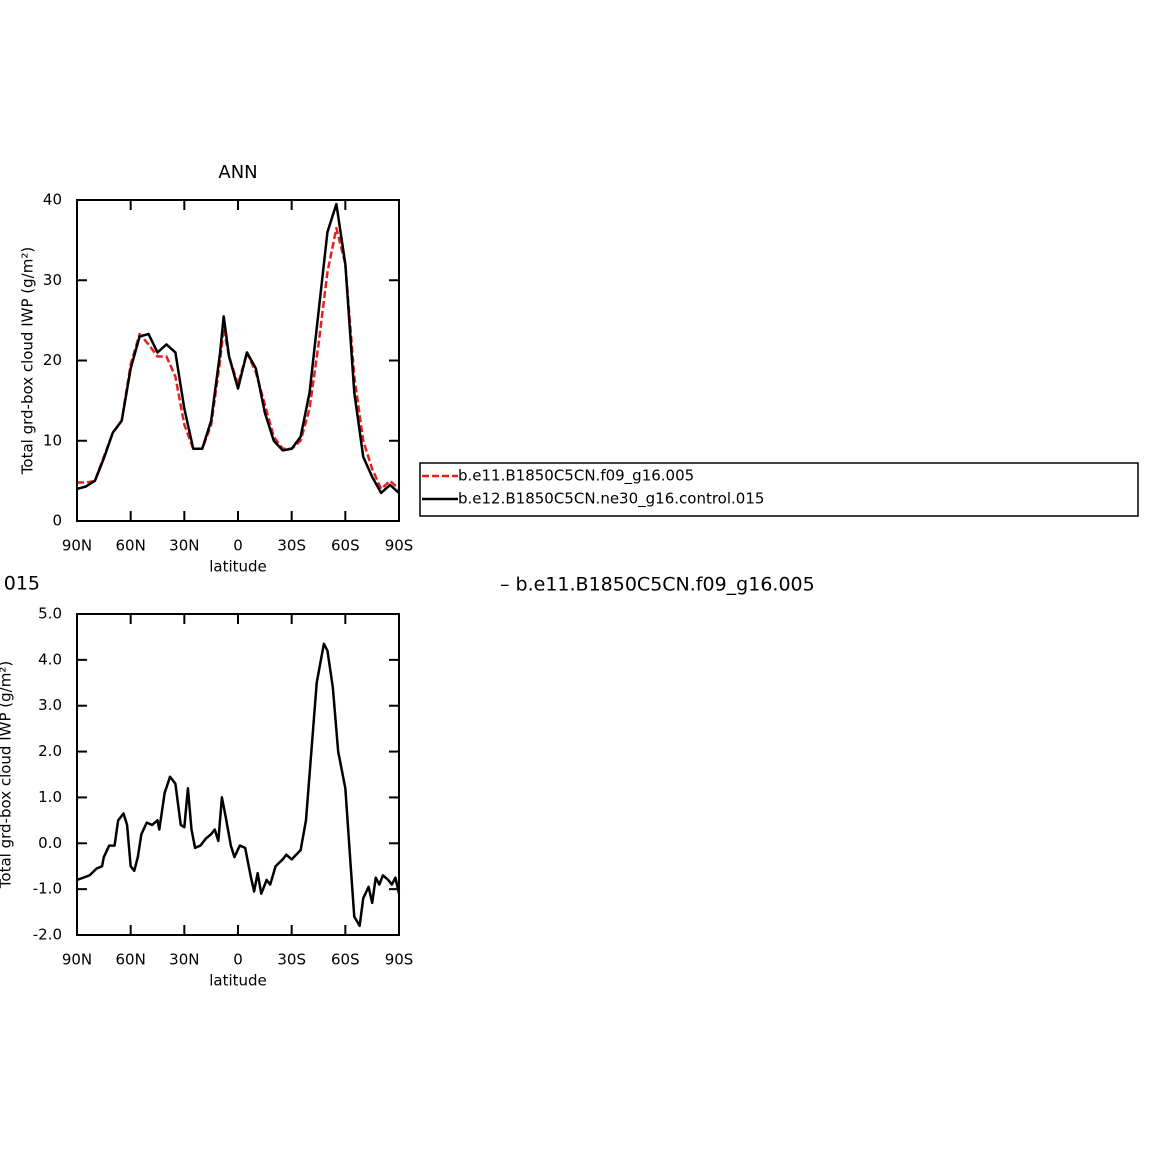 This screenshot has height=1153, width=1156. I want to click on y-tick-label: -1.0, so click(47, 889).